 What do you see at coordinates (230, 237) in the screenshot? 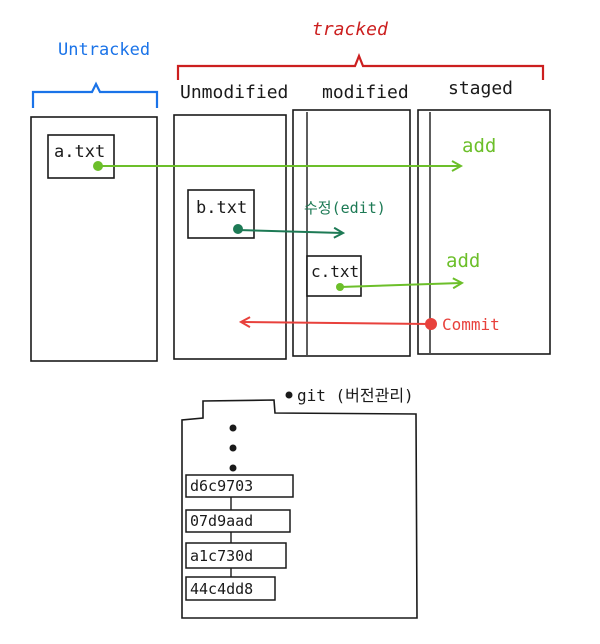
I see `unmodified-column` at bounding box center [230, 237].